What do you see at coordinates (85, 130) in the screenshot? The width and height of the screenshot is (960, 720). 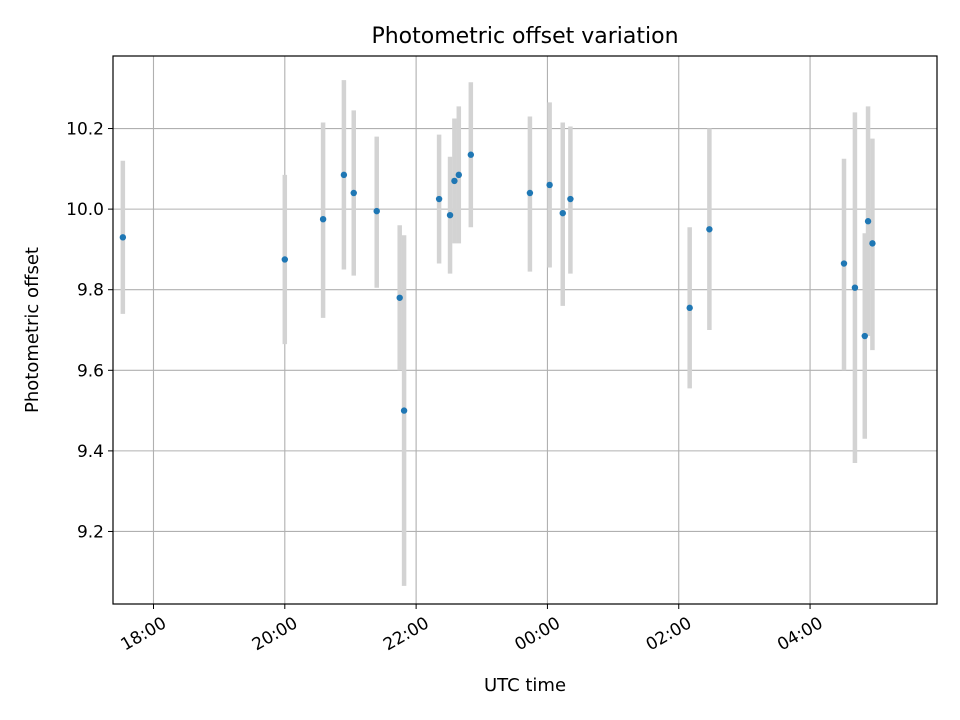 I see `y-tick-label: 10.2` at bounding box center [85, 130].